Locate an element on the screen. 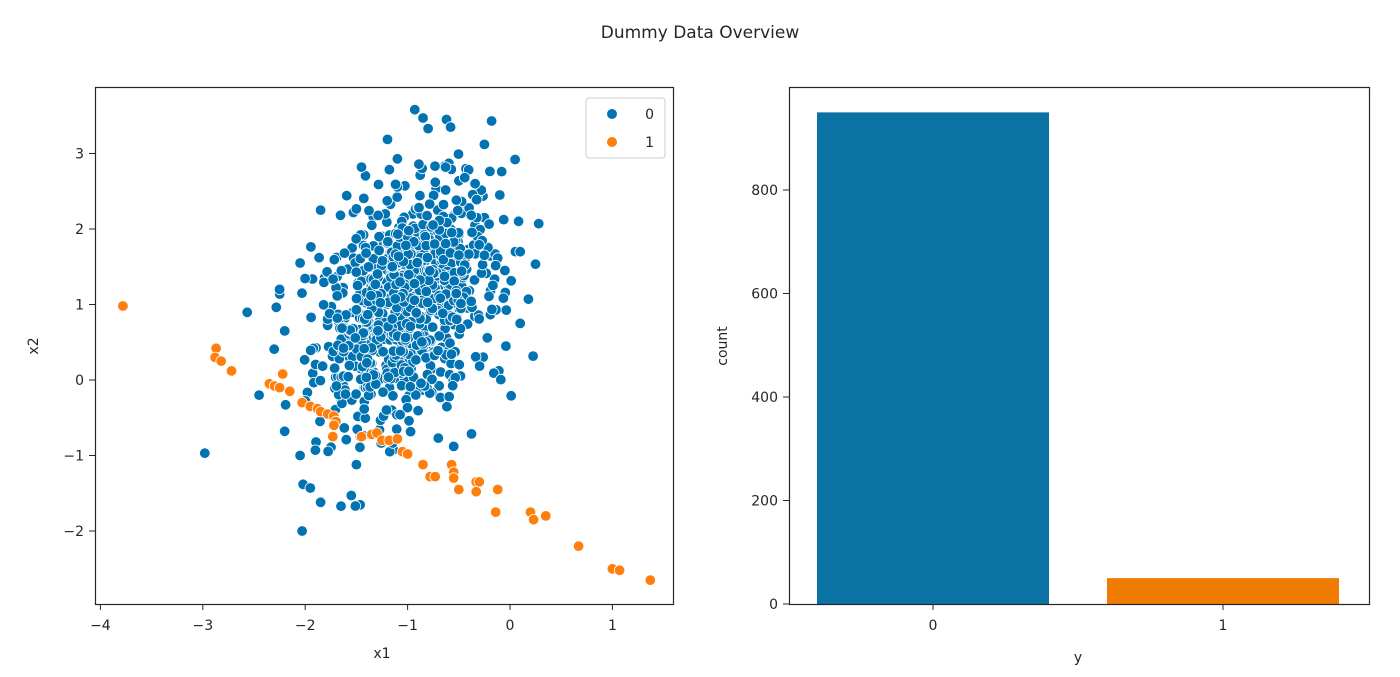 The height and width of the screenshot is (677, 1400). y-tick-label: 2 is located at coordinates (79, 230).